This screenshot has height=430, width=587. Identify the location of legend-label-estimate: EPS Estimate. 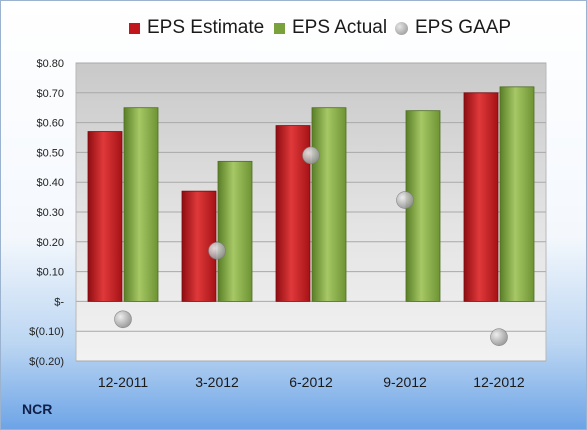
(206, 27).